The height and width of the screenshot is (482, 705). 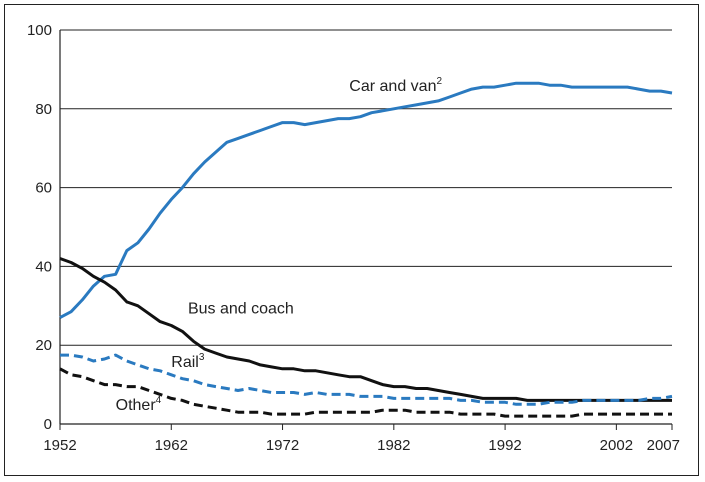 What do you see at coordinates (365, 392) in the screenshot?
I see `series-line-other` at bounding box center [365, 392].